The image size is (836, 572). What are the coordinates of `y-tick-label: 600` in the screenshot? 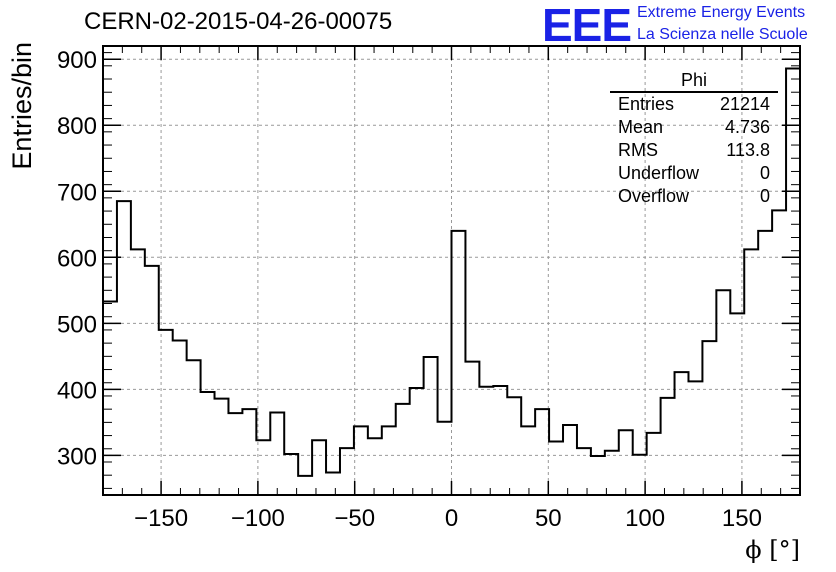 It's located at (77, 258).